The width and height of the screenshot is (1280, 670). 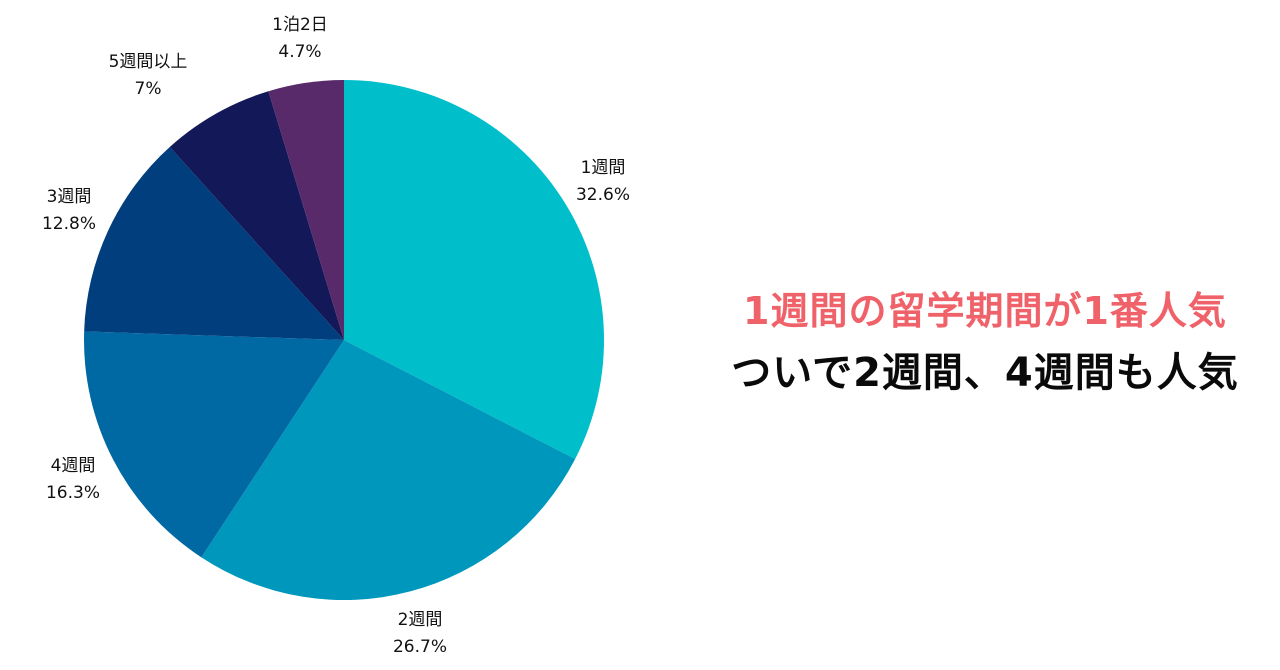 What do you see at coordinates (300, 52) in the screenshot?
I see `label-1-night-2-days-pct: 4.7%` at bounding box center [300, 52].